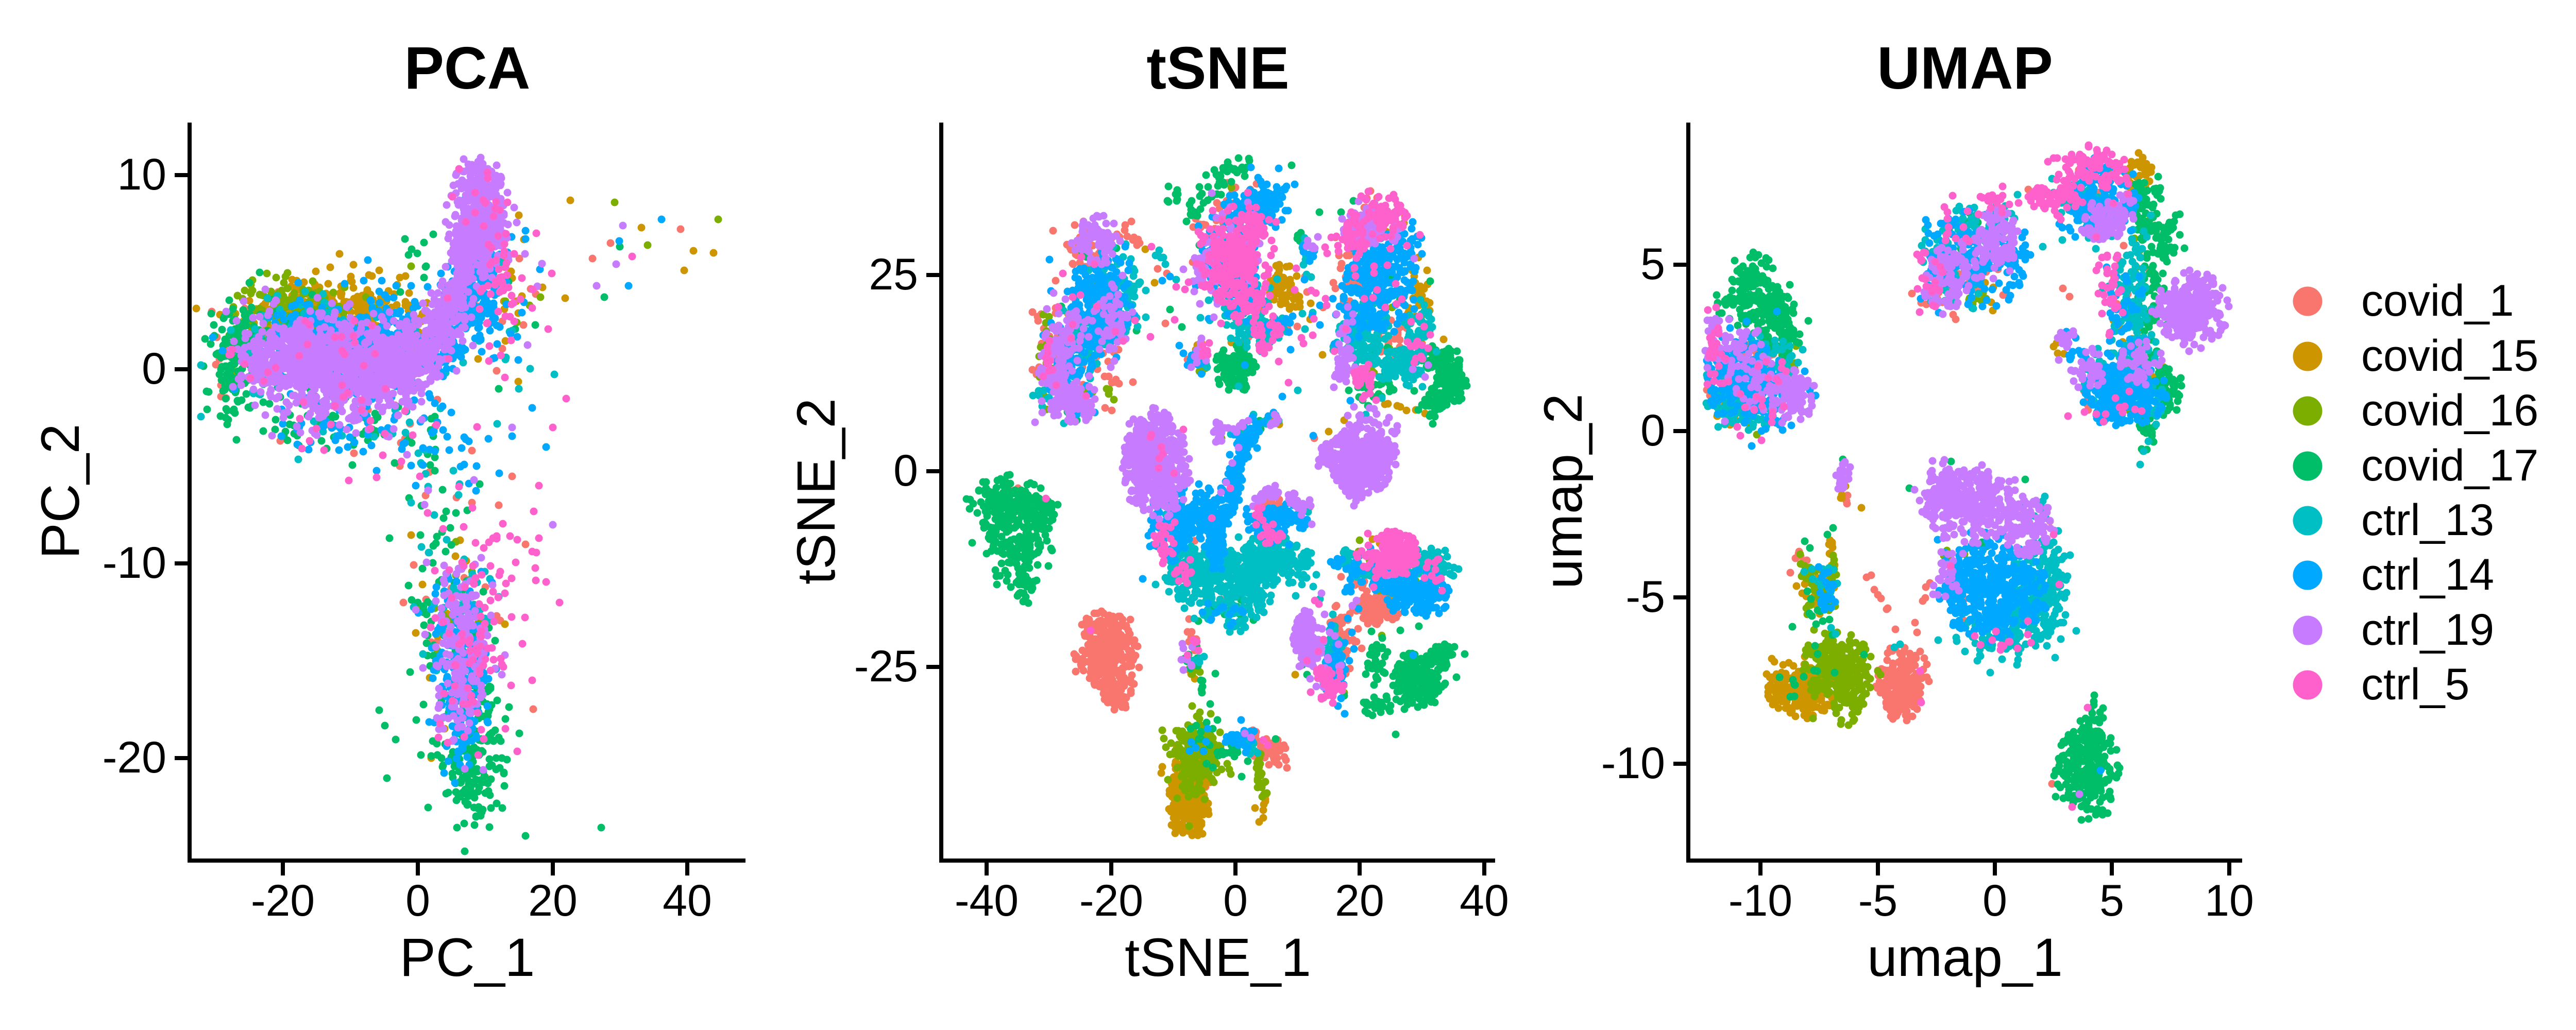  I want to click on svg-text: ctrl_19, so click(2427, 630).